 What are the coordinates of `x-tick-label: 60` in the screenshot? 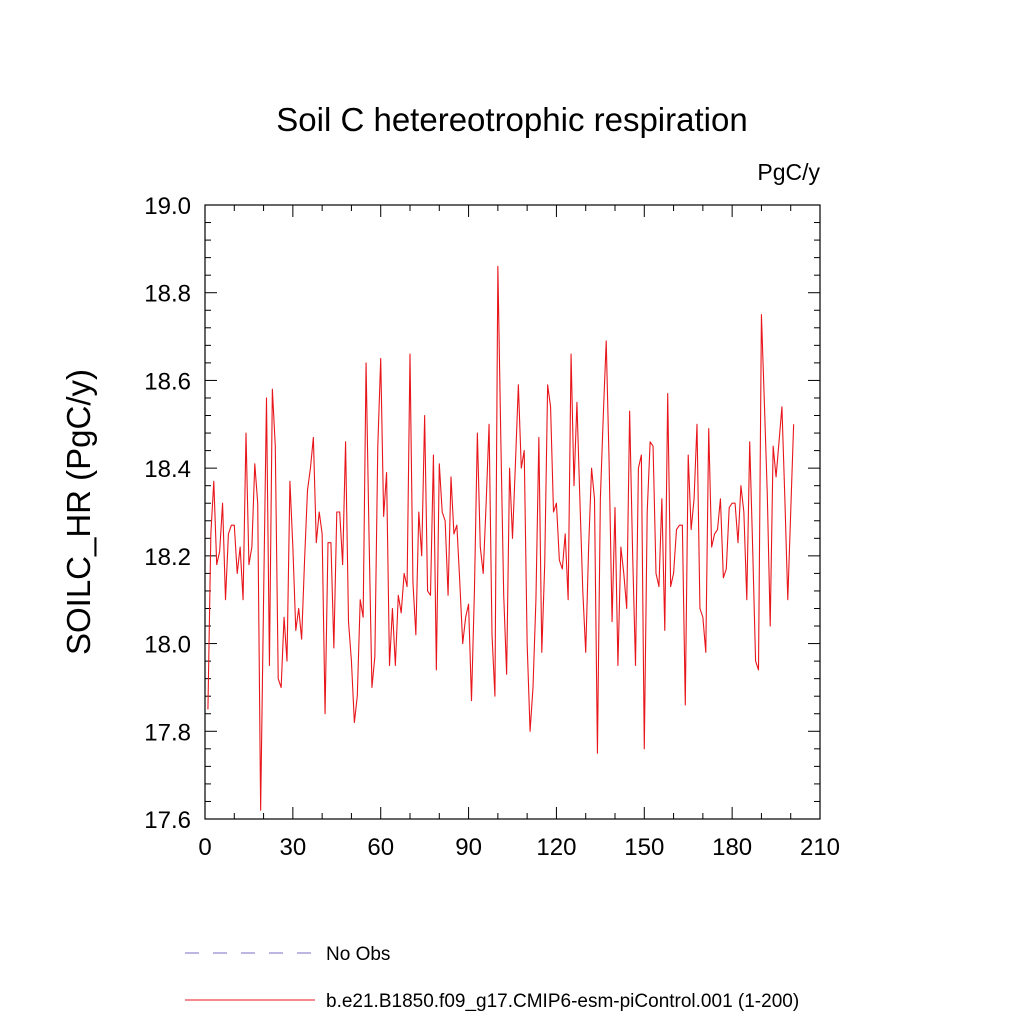 It's located at (380, 847).